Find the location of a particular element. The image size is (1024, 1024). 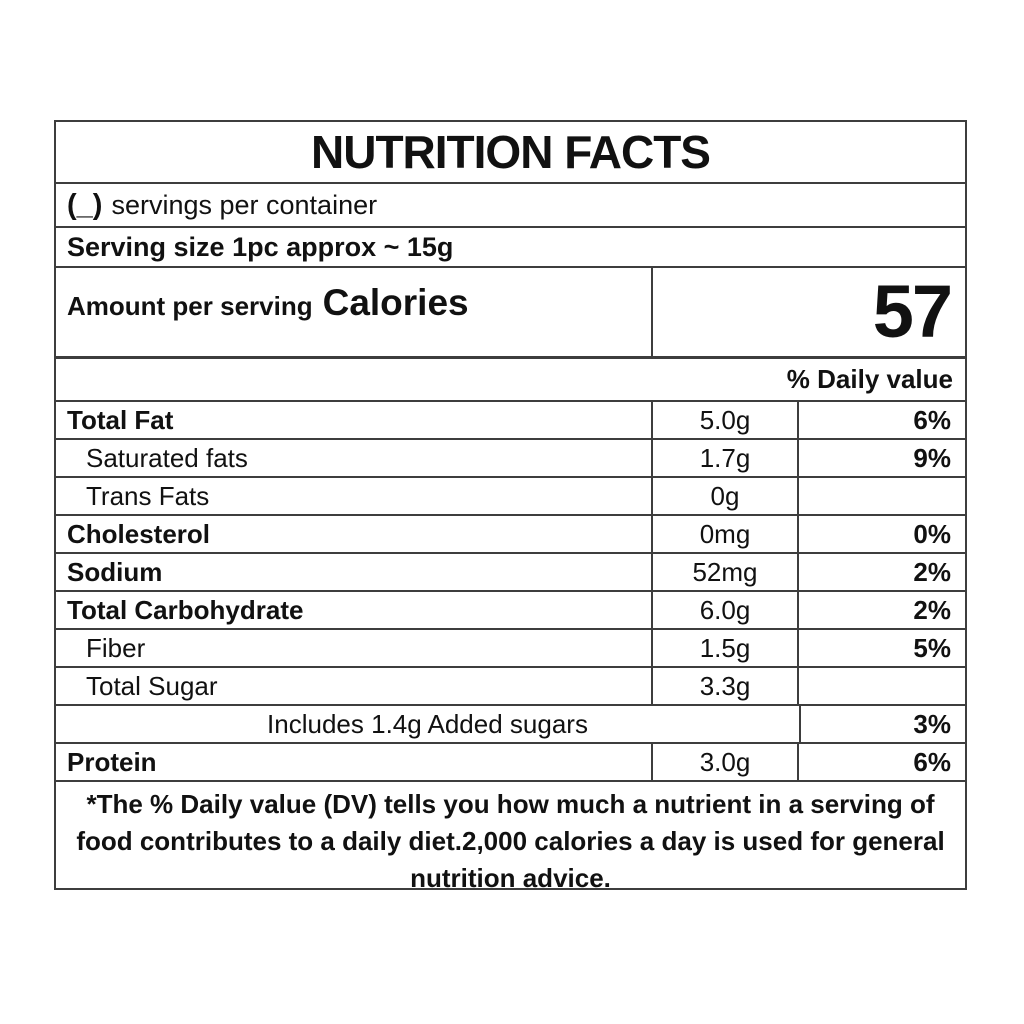

nutrient-row-protein: Protein 3.0g 6% is located at coordinates (510, 761).